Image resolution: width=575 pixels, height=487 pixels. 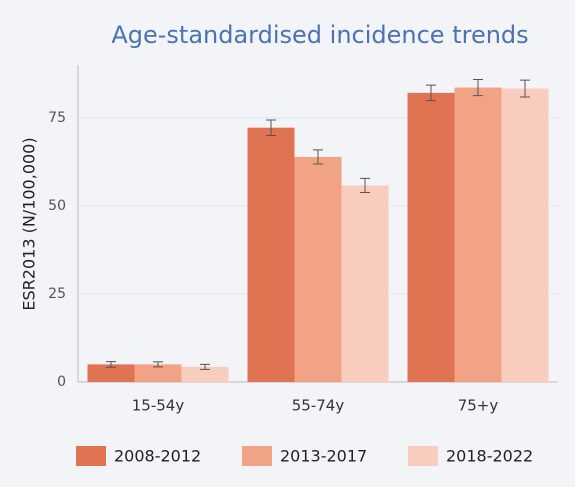 I want to click on y-axis-label: ESR2013 (N/100,000), so click(x=29, y=223).